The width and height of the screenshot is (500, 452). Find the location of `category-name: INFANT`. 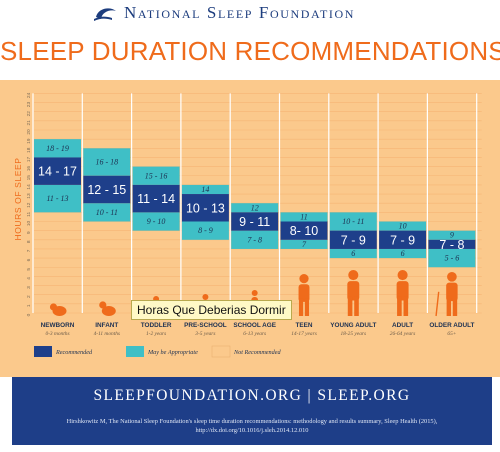

category-name: INFANT is located at coordinates (106, 325).